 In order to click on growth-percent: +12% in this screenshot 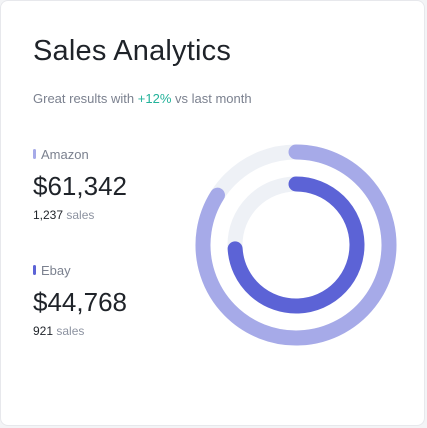, I will do `click(154, 98)`.